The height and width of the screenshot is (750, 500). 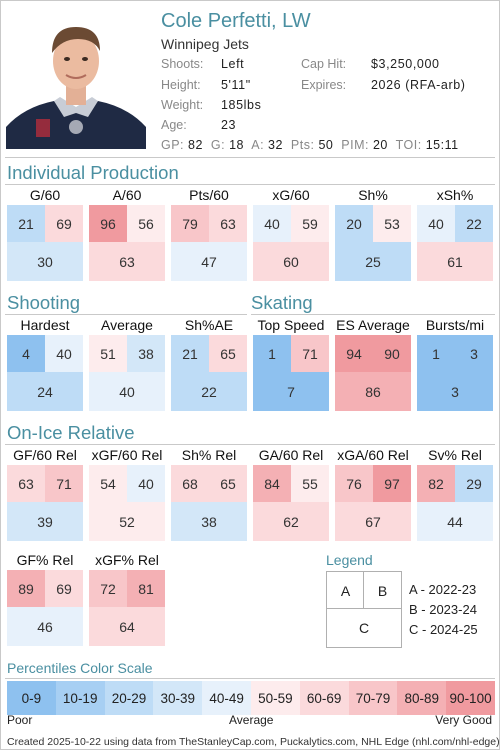 I want to click on gp-value: 82, so click(x=195, y=145).